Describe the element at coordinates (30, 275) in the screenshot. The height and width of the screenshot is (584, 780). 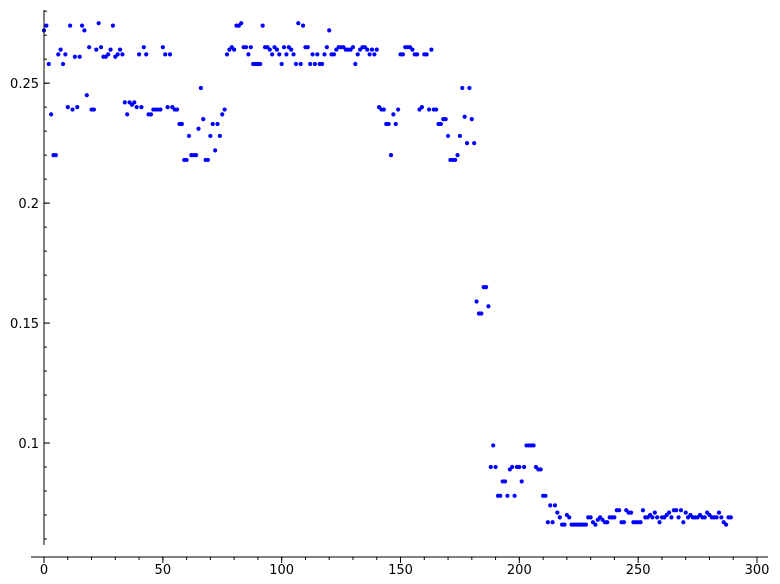
I see `y-ticks: 0.1 0.15 0.2 0.25` at that location.